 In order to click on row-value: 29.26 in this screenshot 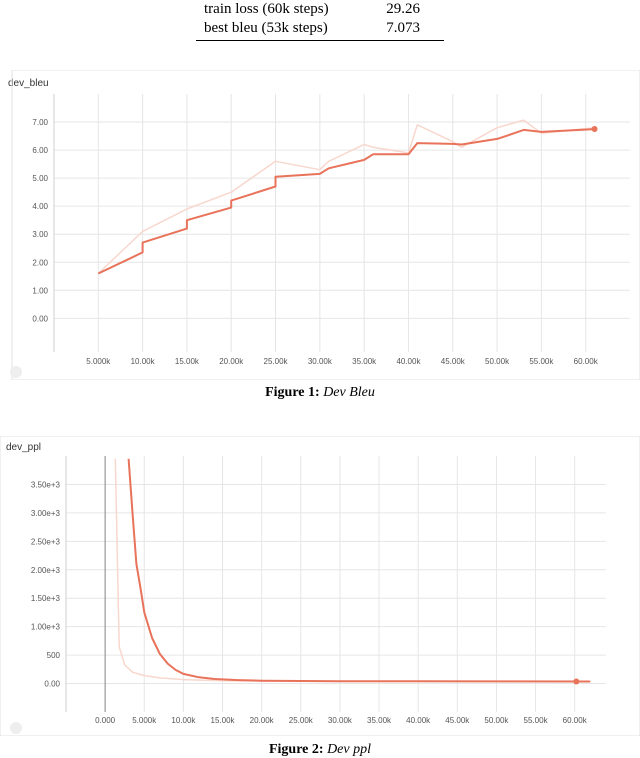, I will do `click(403, 9)`.